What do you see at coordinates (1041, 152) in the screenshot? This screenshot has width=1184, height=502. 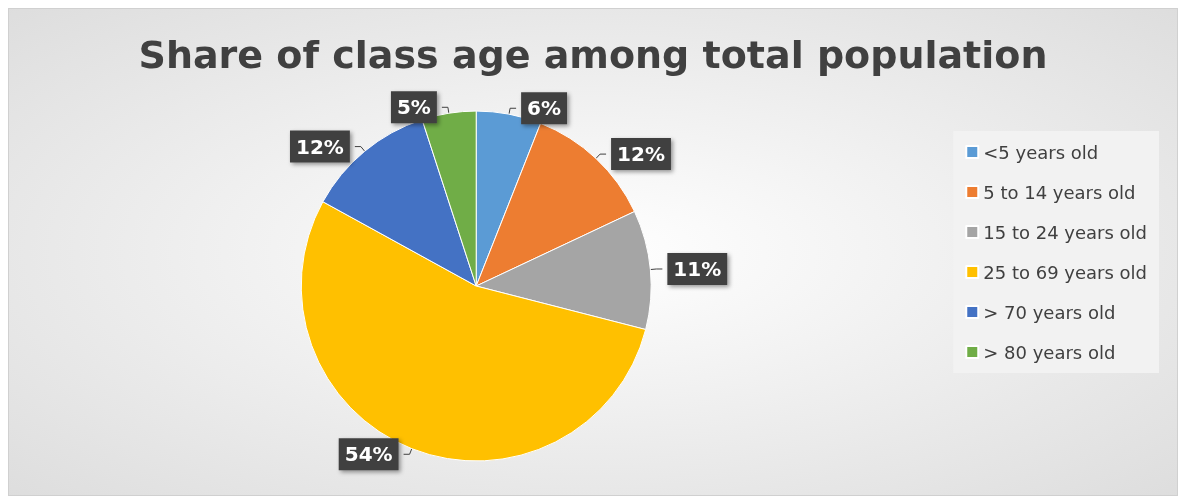 I see `legend-label: <5 years old` at bounding box center [1041, 152].